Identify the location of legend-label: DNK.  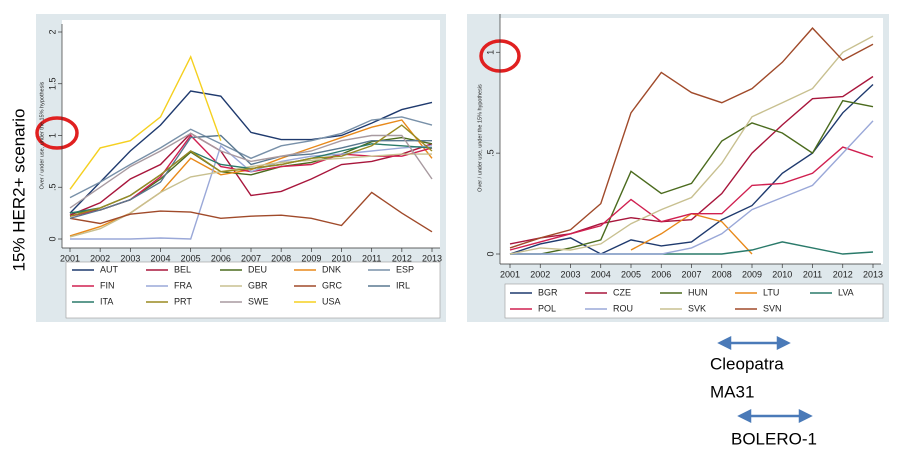
(331, 269).